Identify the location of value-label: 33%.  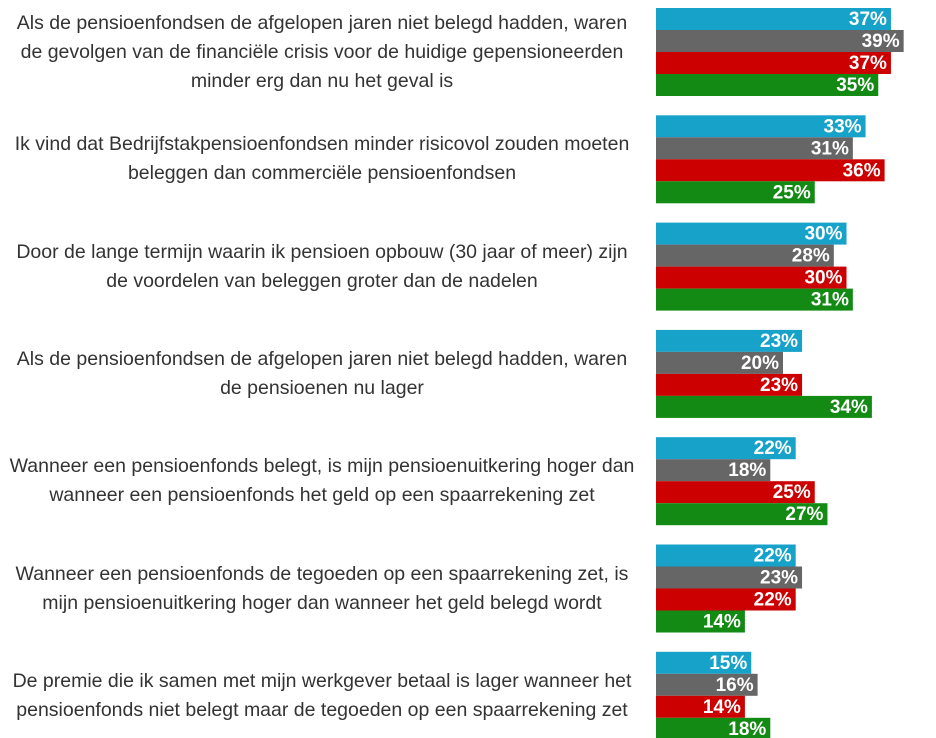
(843, 126).